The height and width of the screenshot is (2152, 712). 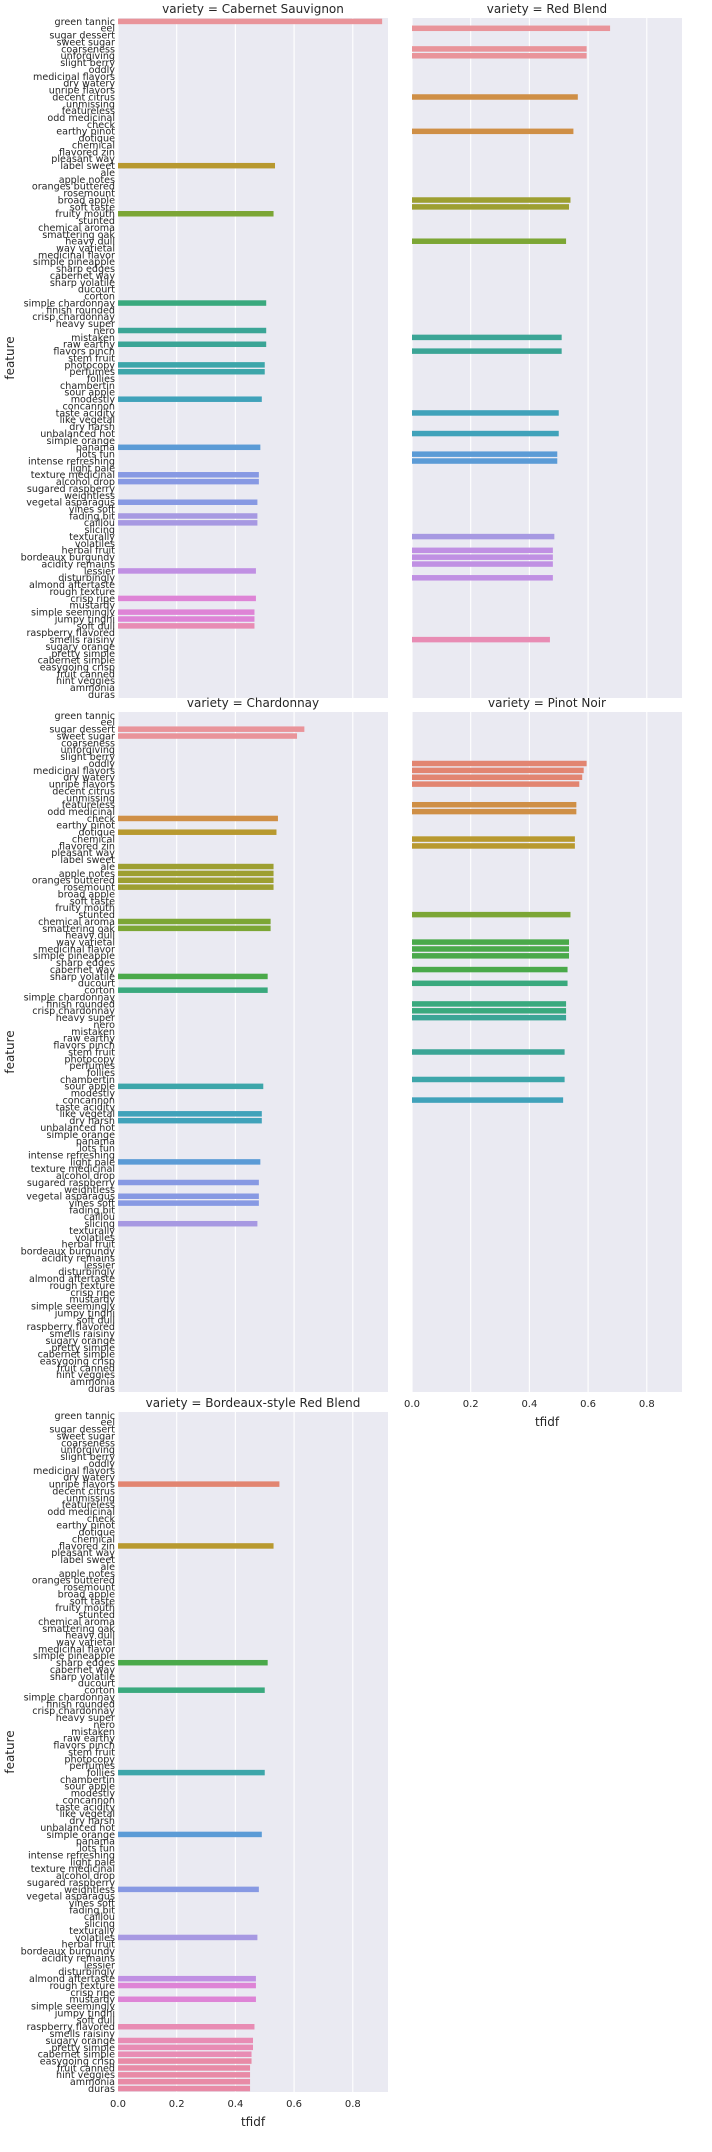 What do you see at coordinates (86, 1107) in the screenshot?
I see `tick-label-y: taste acidity` at bounding box center [86, 1107].